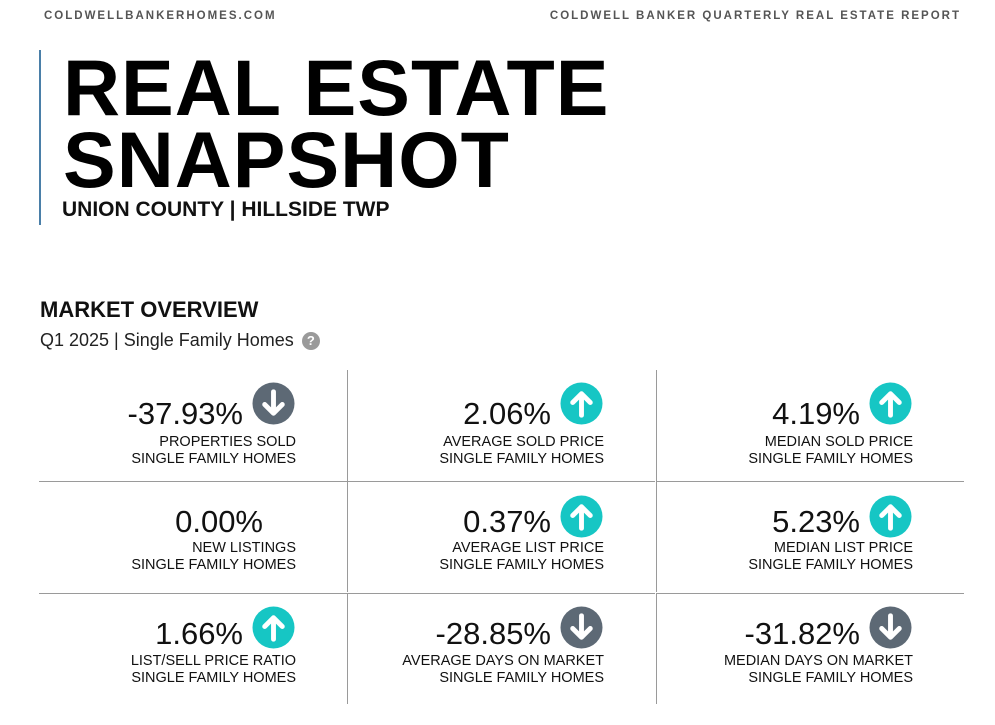 Image resolution: width=995 pixels, height=725 pixels. I want to click on metric-name: MEDIAN LIST PRICE, so click(843, 548).